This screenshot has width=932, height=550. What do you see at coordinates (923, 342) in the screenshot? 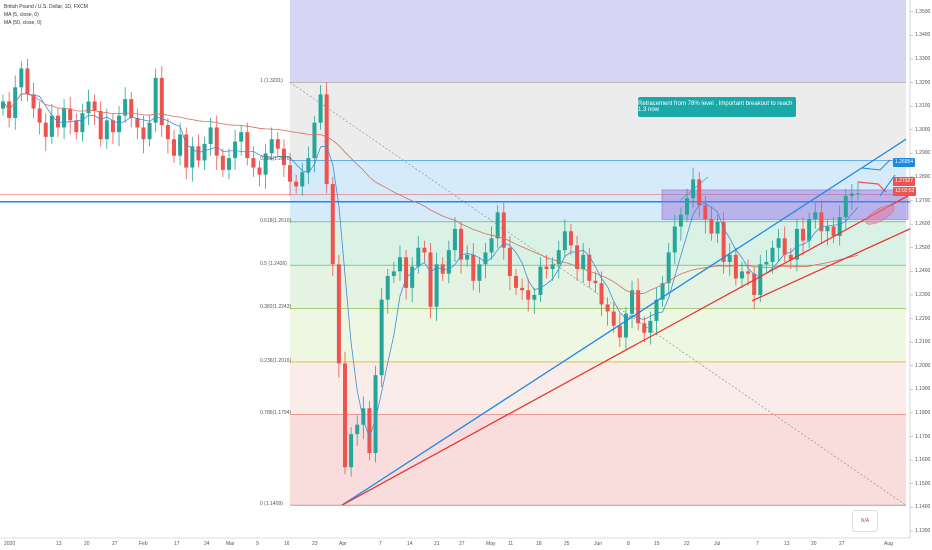
I see `y-tick-label: 1.2100` at bounding box center [923, 342].